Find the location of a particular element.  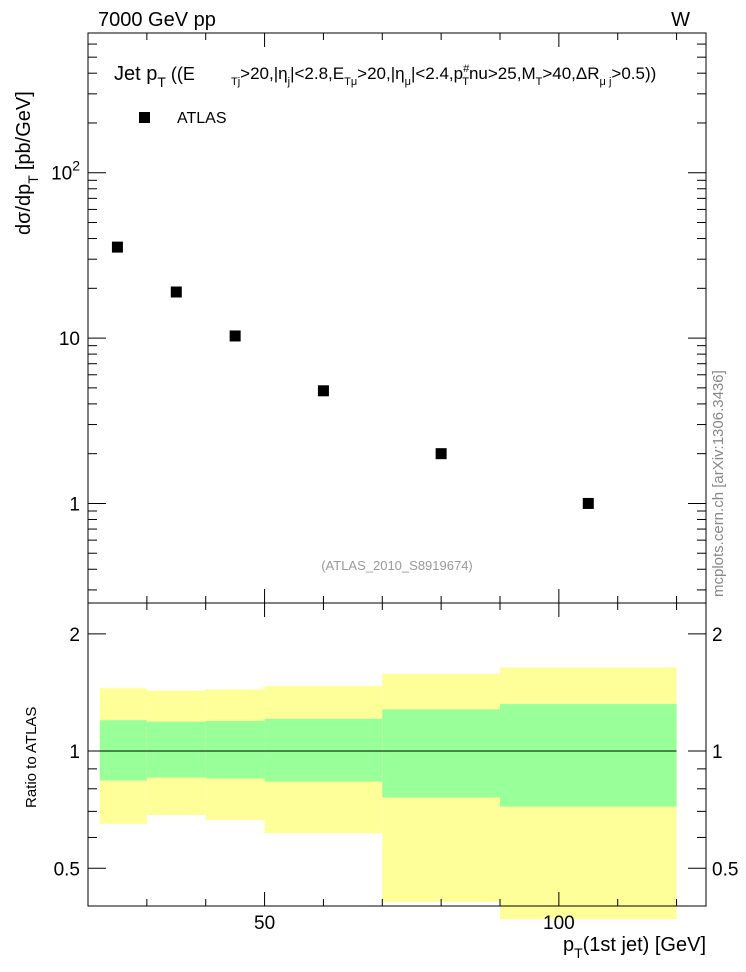

x-tick-label: 50 is located at coordinates (264, 923).